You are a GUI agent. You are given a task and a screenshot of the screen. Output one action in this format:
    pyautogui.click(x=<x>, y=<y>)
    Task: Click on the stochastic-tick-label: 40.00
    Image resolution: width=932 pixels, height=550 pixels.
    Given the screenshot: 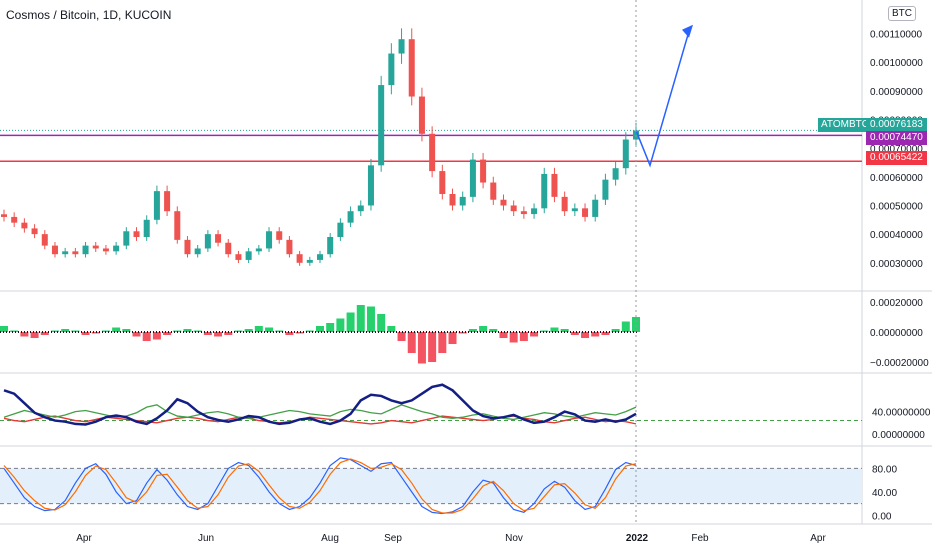 What is the action you would take?
    pyautogui.click(x=884, y=493)
    